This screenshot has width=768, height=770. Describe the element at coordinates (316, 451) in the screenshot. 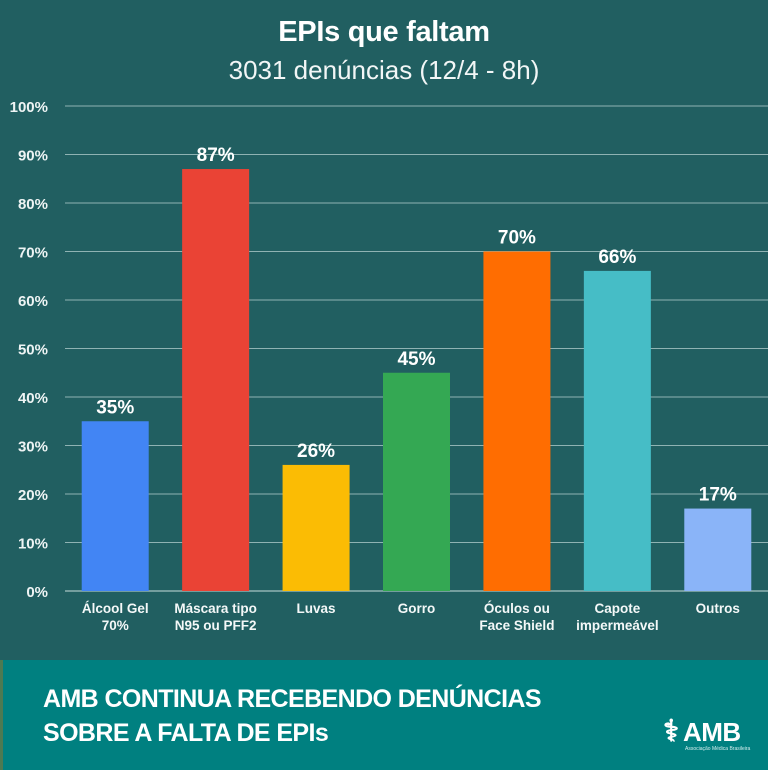

I see `data-label: 26%` at that location.